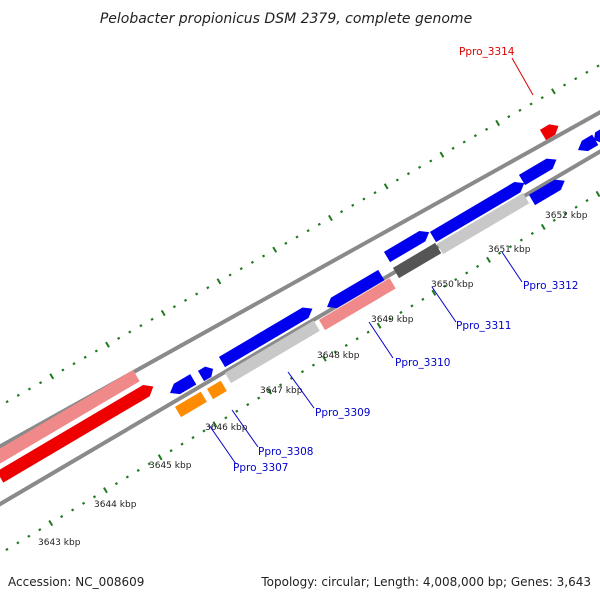 The height and width of the screenshot is (600, 600). I want to click on tick-label: 3643 kbp, so click(59, 543).